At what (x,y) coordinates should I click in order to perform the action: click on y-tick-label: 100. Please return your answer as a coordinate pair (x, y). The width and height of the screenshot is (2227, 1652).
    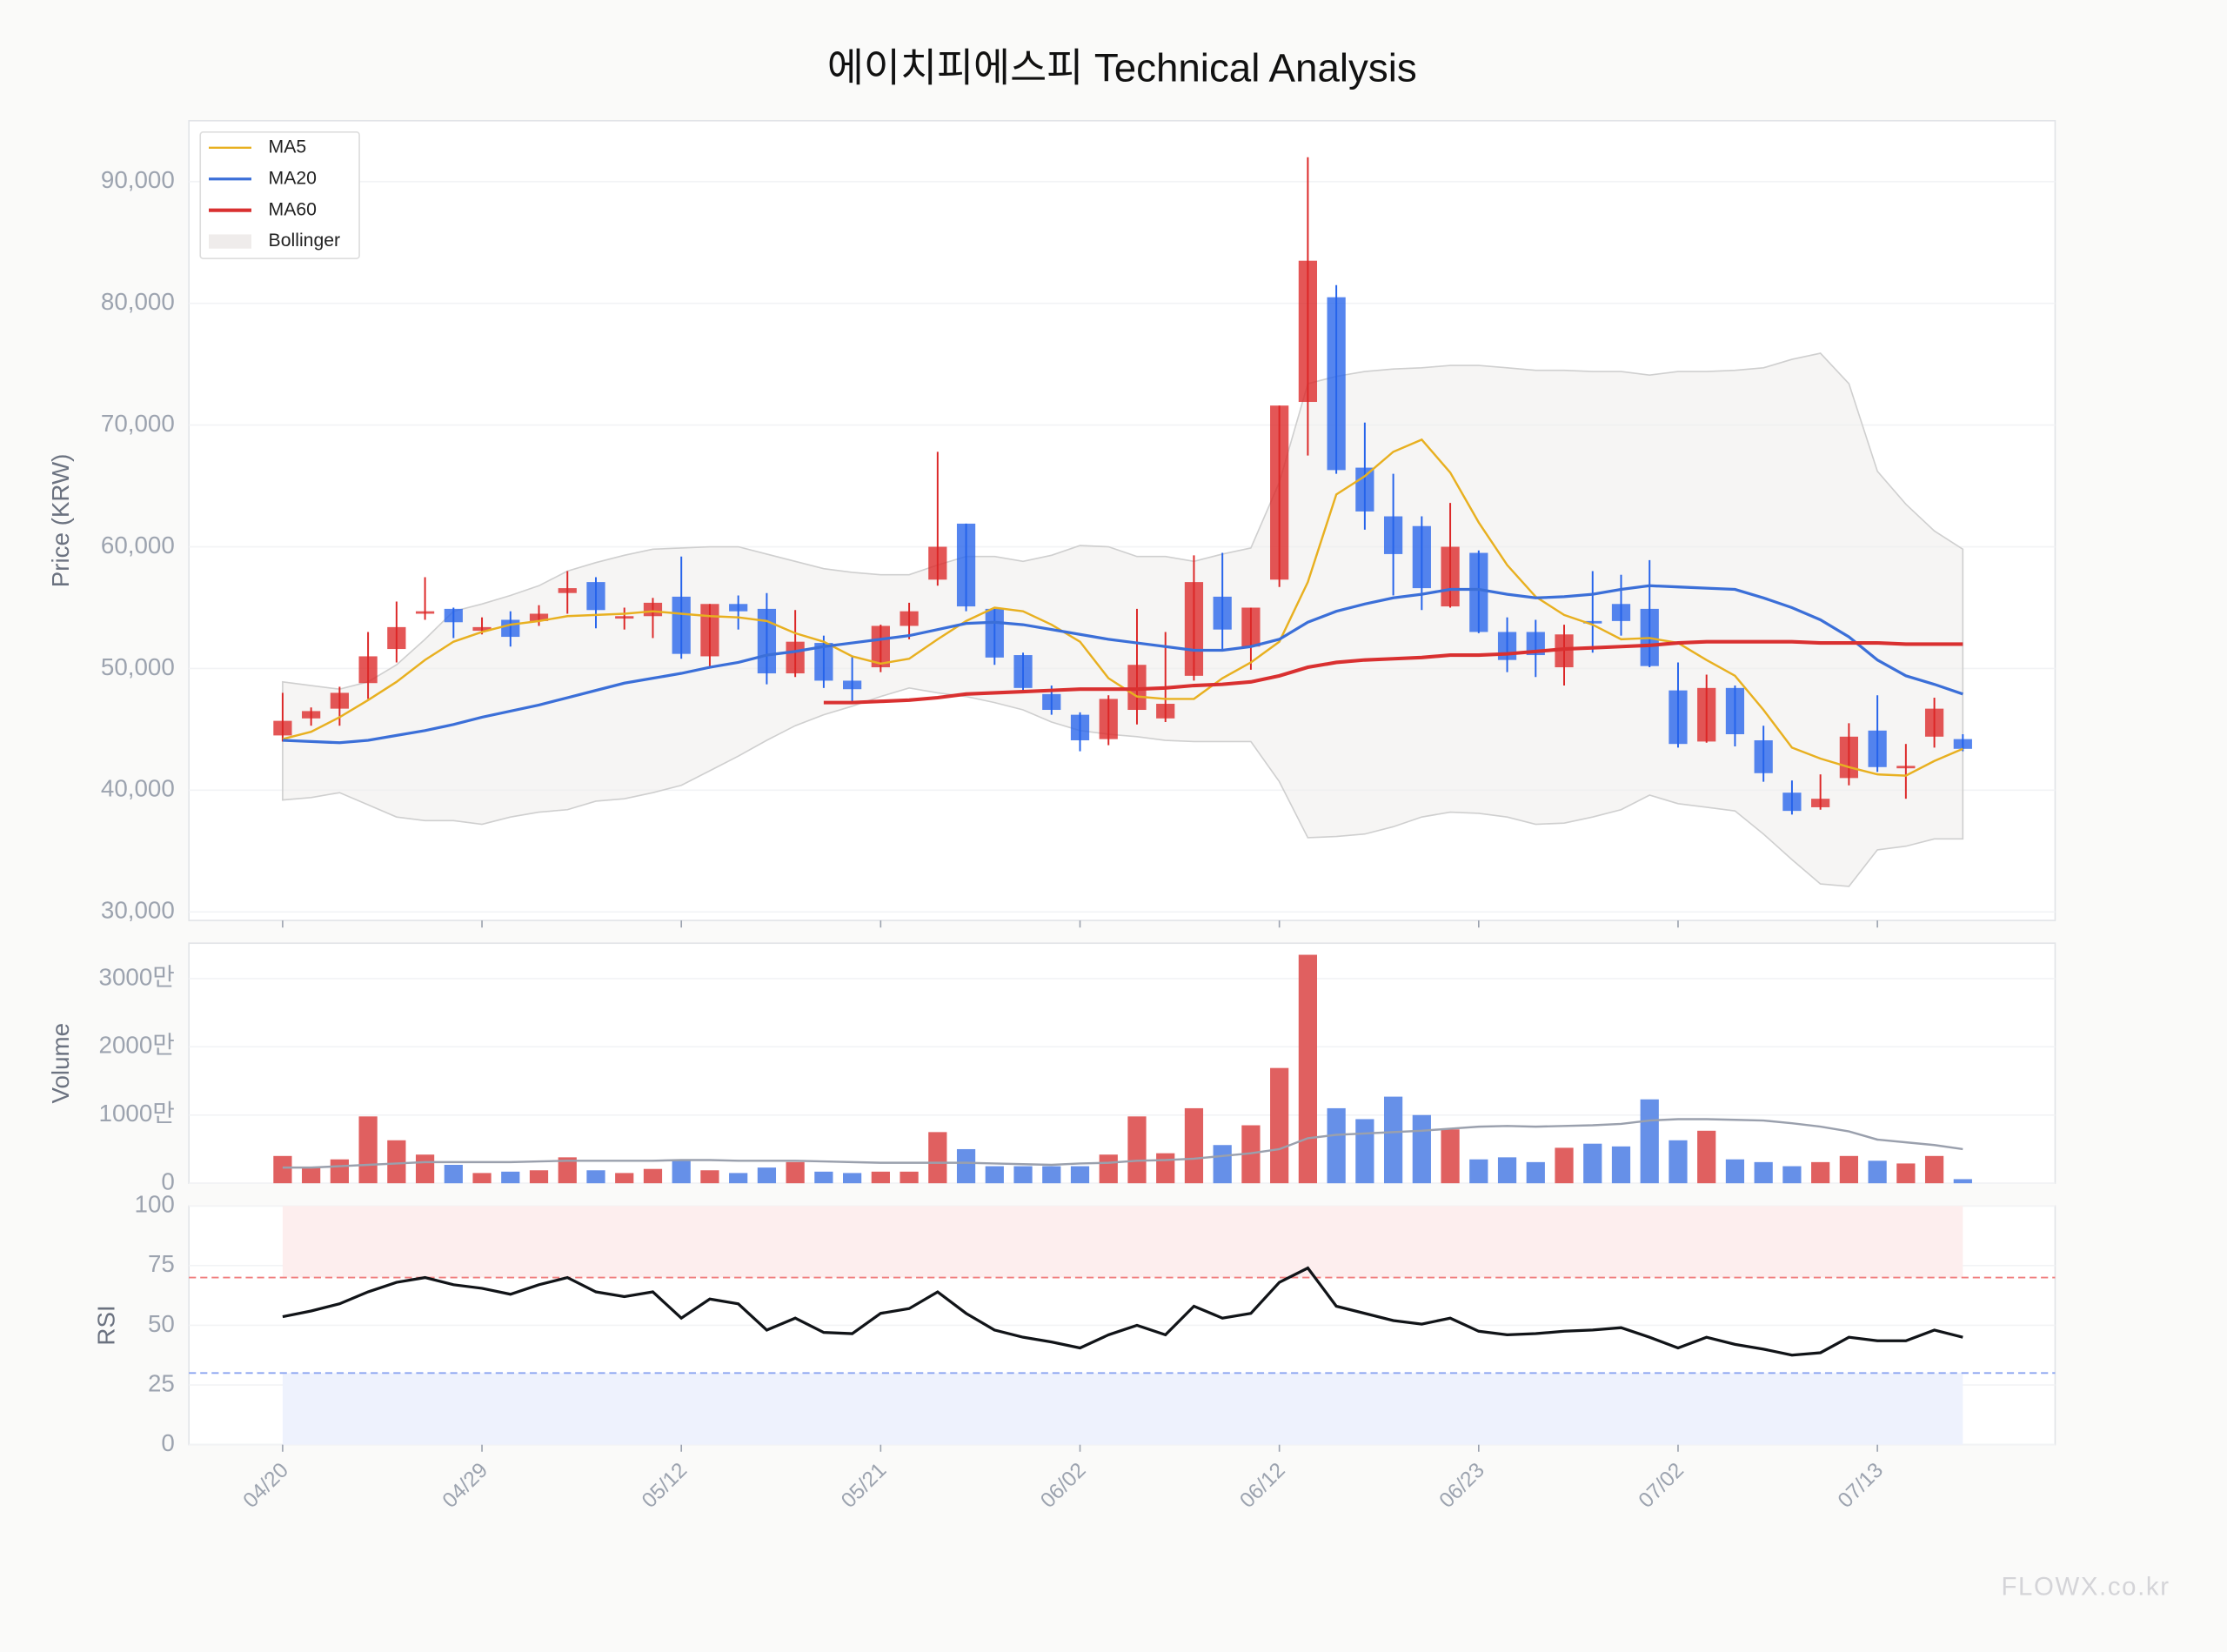
    Looking at the image, I should click on (155, 1204).